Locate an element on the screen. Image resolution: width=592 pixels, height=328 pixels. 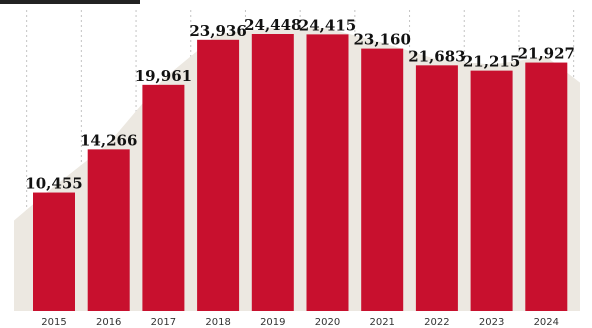
value-label-2020: 24,415 is located at coordinates (327, 25).